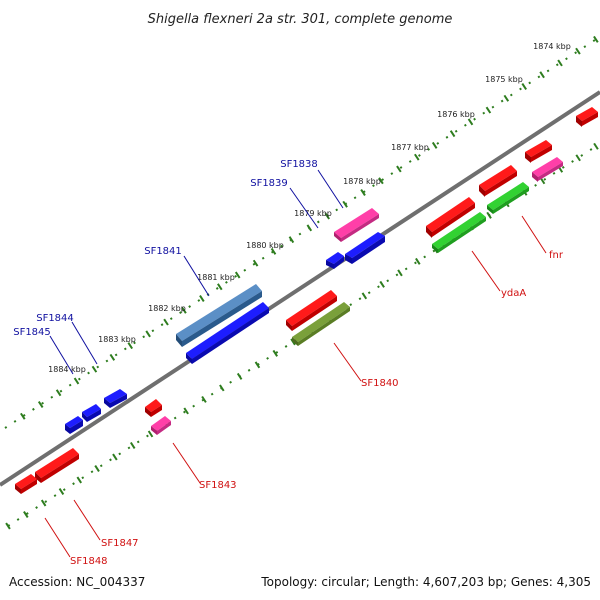  What do you see at coordinates (67, 369) in the screenshot?
I see `tick-label-1884: 1884 kbp` at bounding box center [67, 369].